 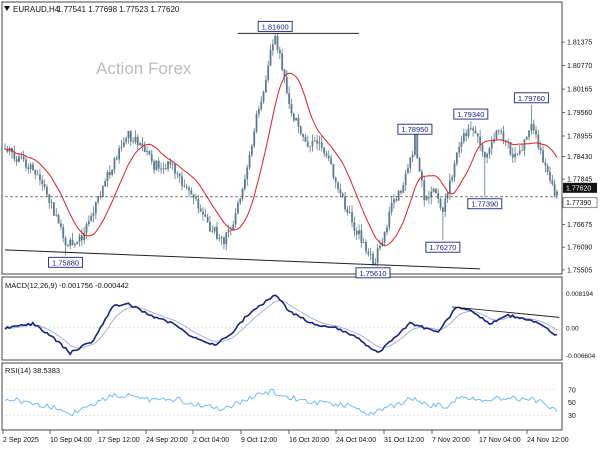 What do you see at coordinates (572, 390) in the screenshot?
I see `rsi-tick-label: 70` at bounding box center [572, 390].